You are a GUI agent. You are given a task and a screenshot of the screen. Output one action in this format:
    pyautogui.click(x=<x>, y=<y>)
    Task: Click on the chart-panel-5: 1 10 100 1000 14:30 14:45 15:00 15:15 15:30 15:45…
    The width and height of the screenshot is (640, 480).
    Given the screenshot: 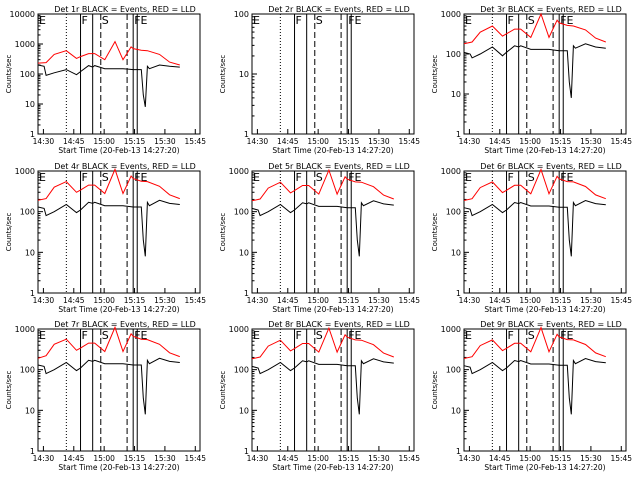 What is the action you would take?
    pyautogui.click(x=319, y=238)
    